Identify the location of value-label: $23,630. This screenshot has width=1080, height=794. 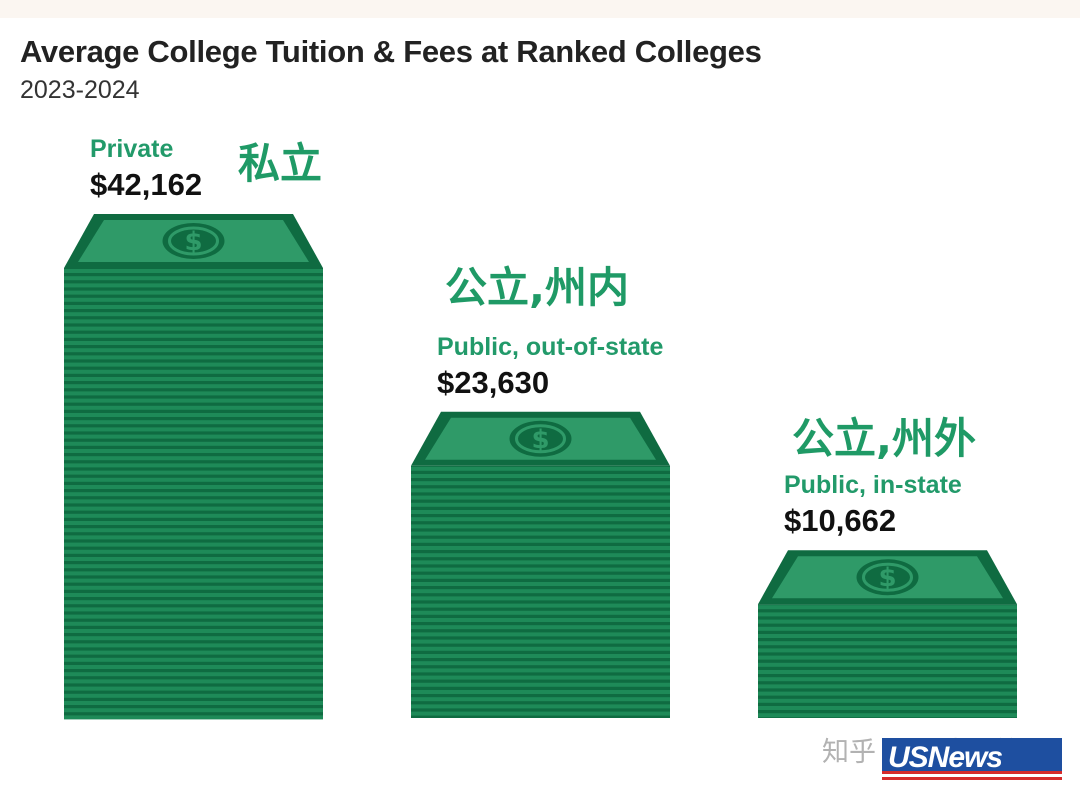
(493, 382).